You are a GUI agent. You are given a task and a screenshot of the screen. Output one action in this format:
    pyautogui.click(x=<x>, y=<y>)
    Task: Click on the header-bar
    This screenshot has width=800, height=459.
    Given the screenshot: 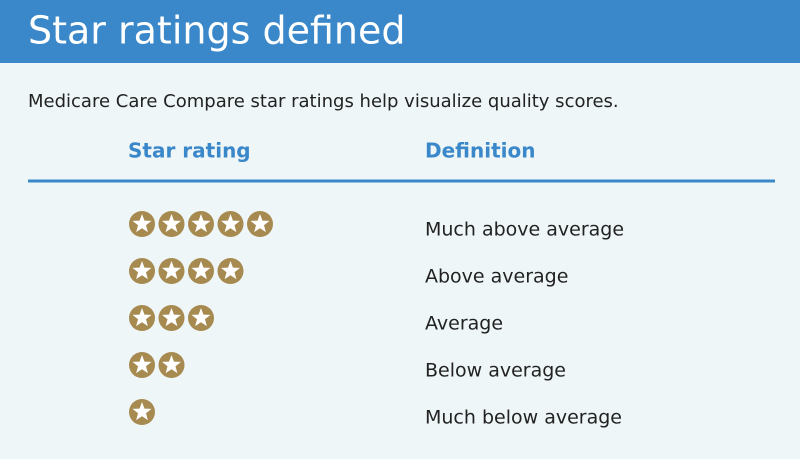 What is the action you would take?
    pyautogui.click(x=400, y=31)
    